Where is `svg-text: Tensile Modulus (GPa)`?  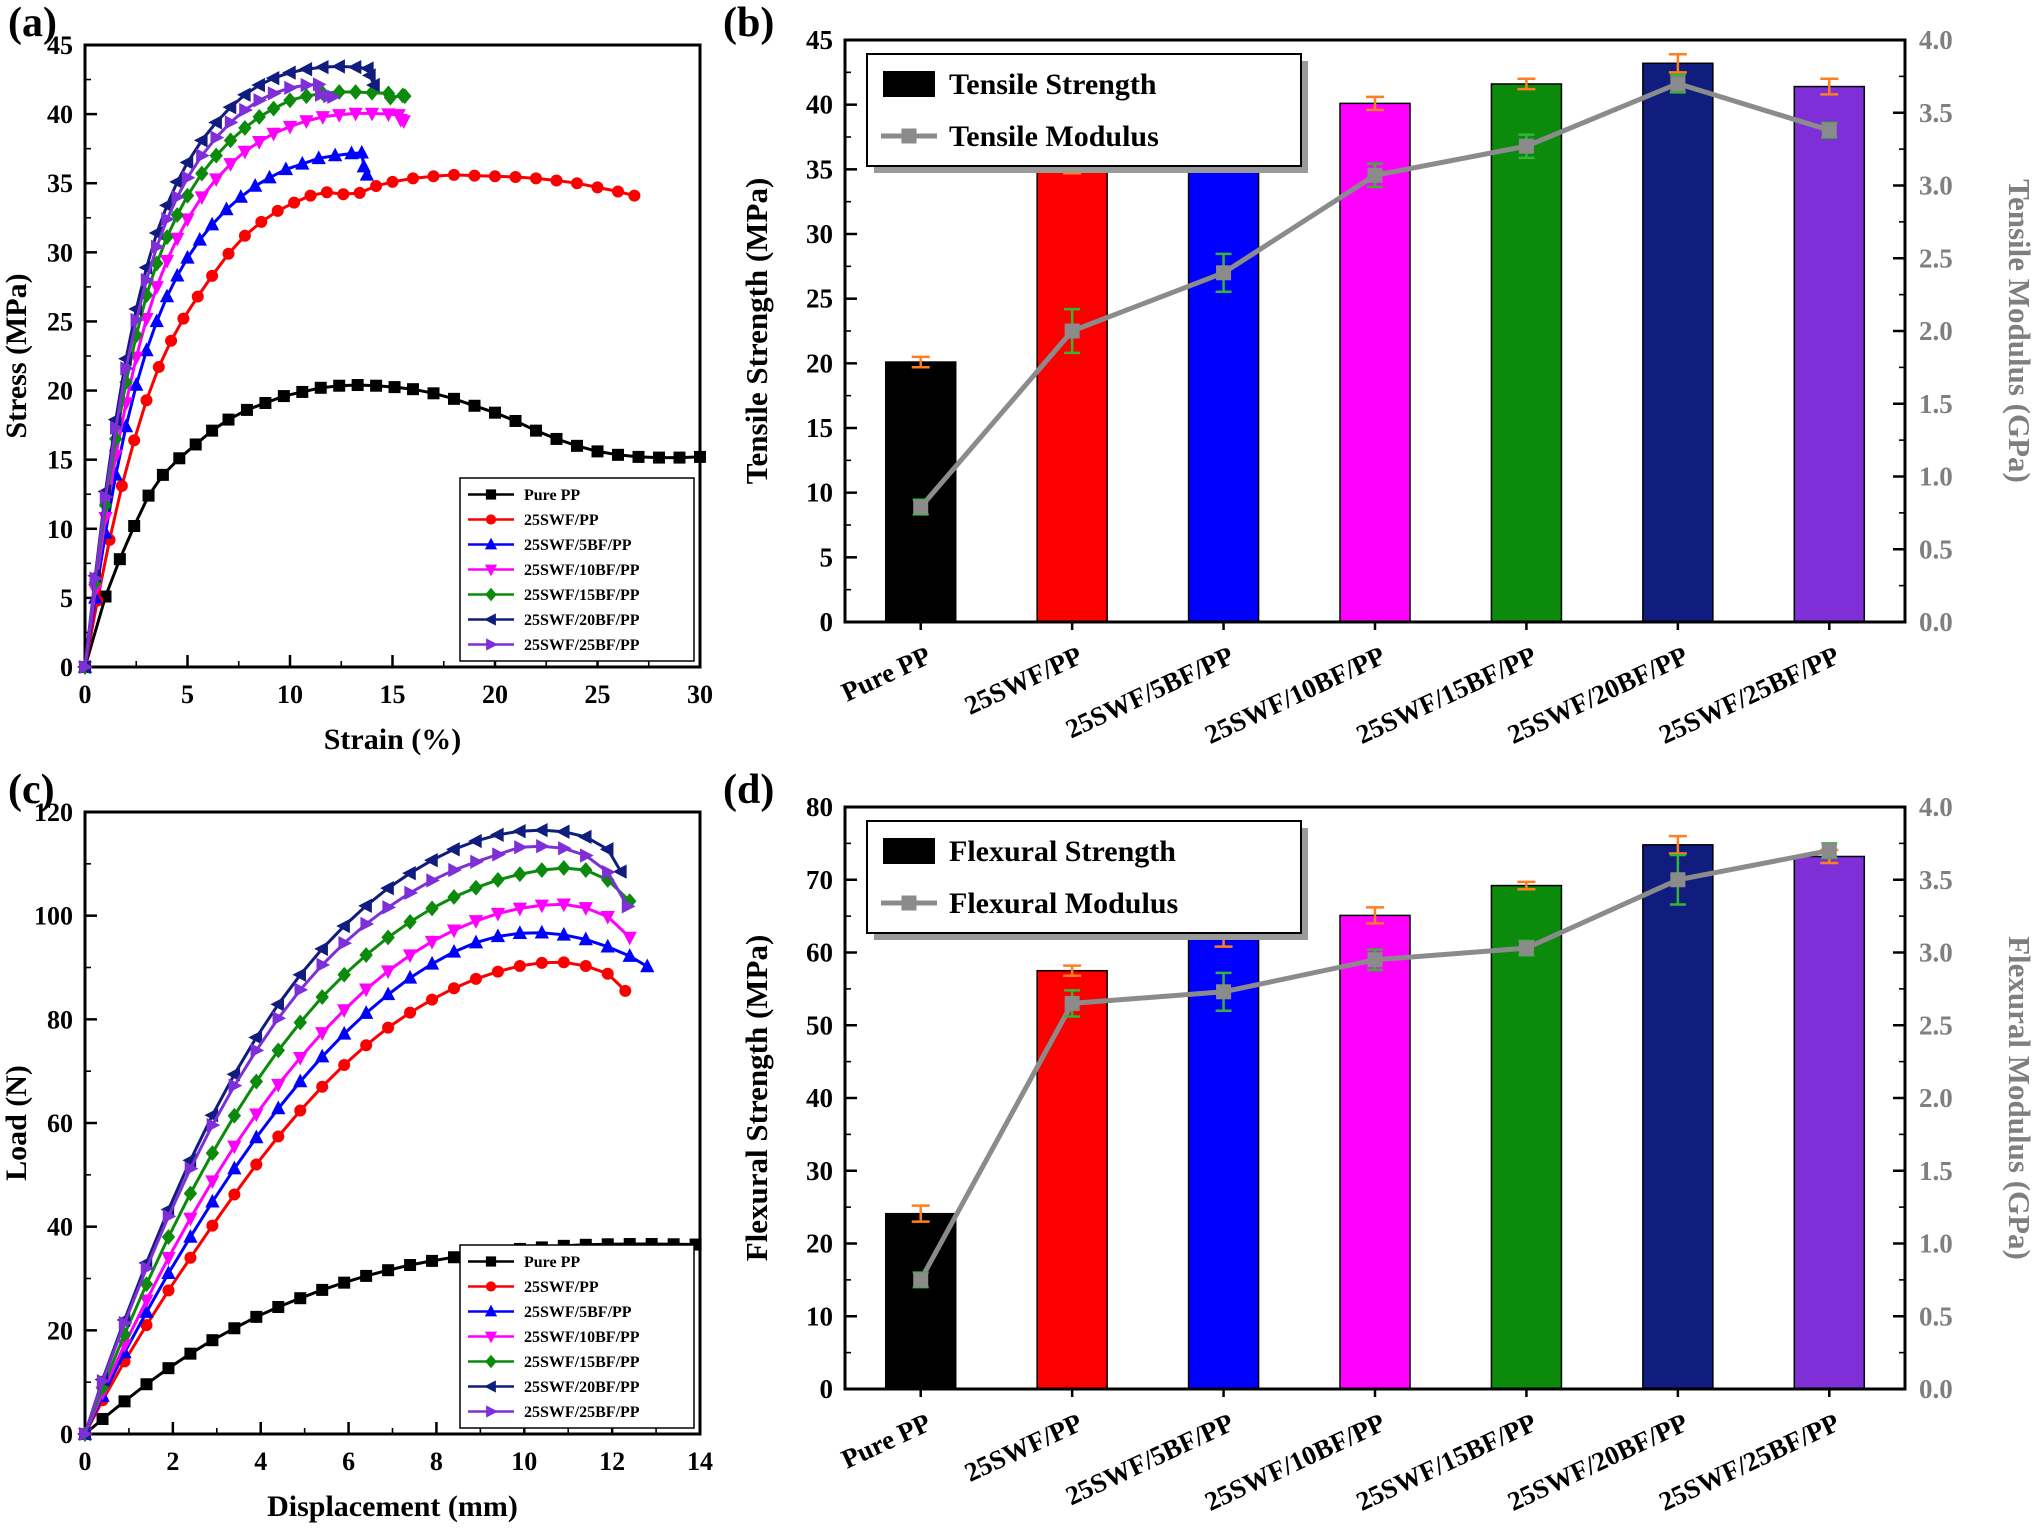 svg-text: Tensile Modulus (GPa) is located at coordinates (2017, 331).